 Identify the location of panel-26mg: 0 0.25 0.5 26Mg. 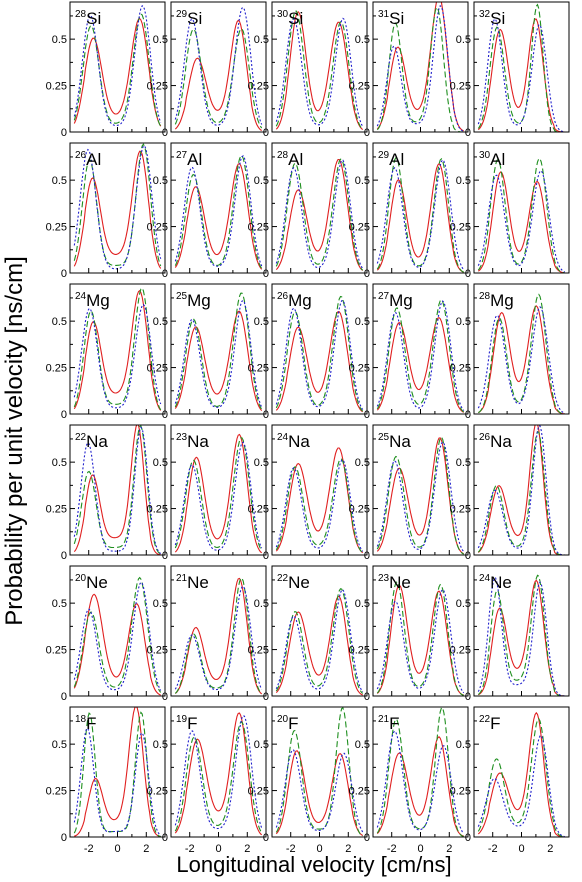
(308, 352).